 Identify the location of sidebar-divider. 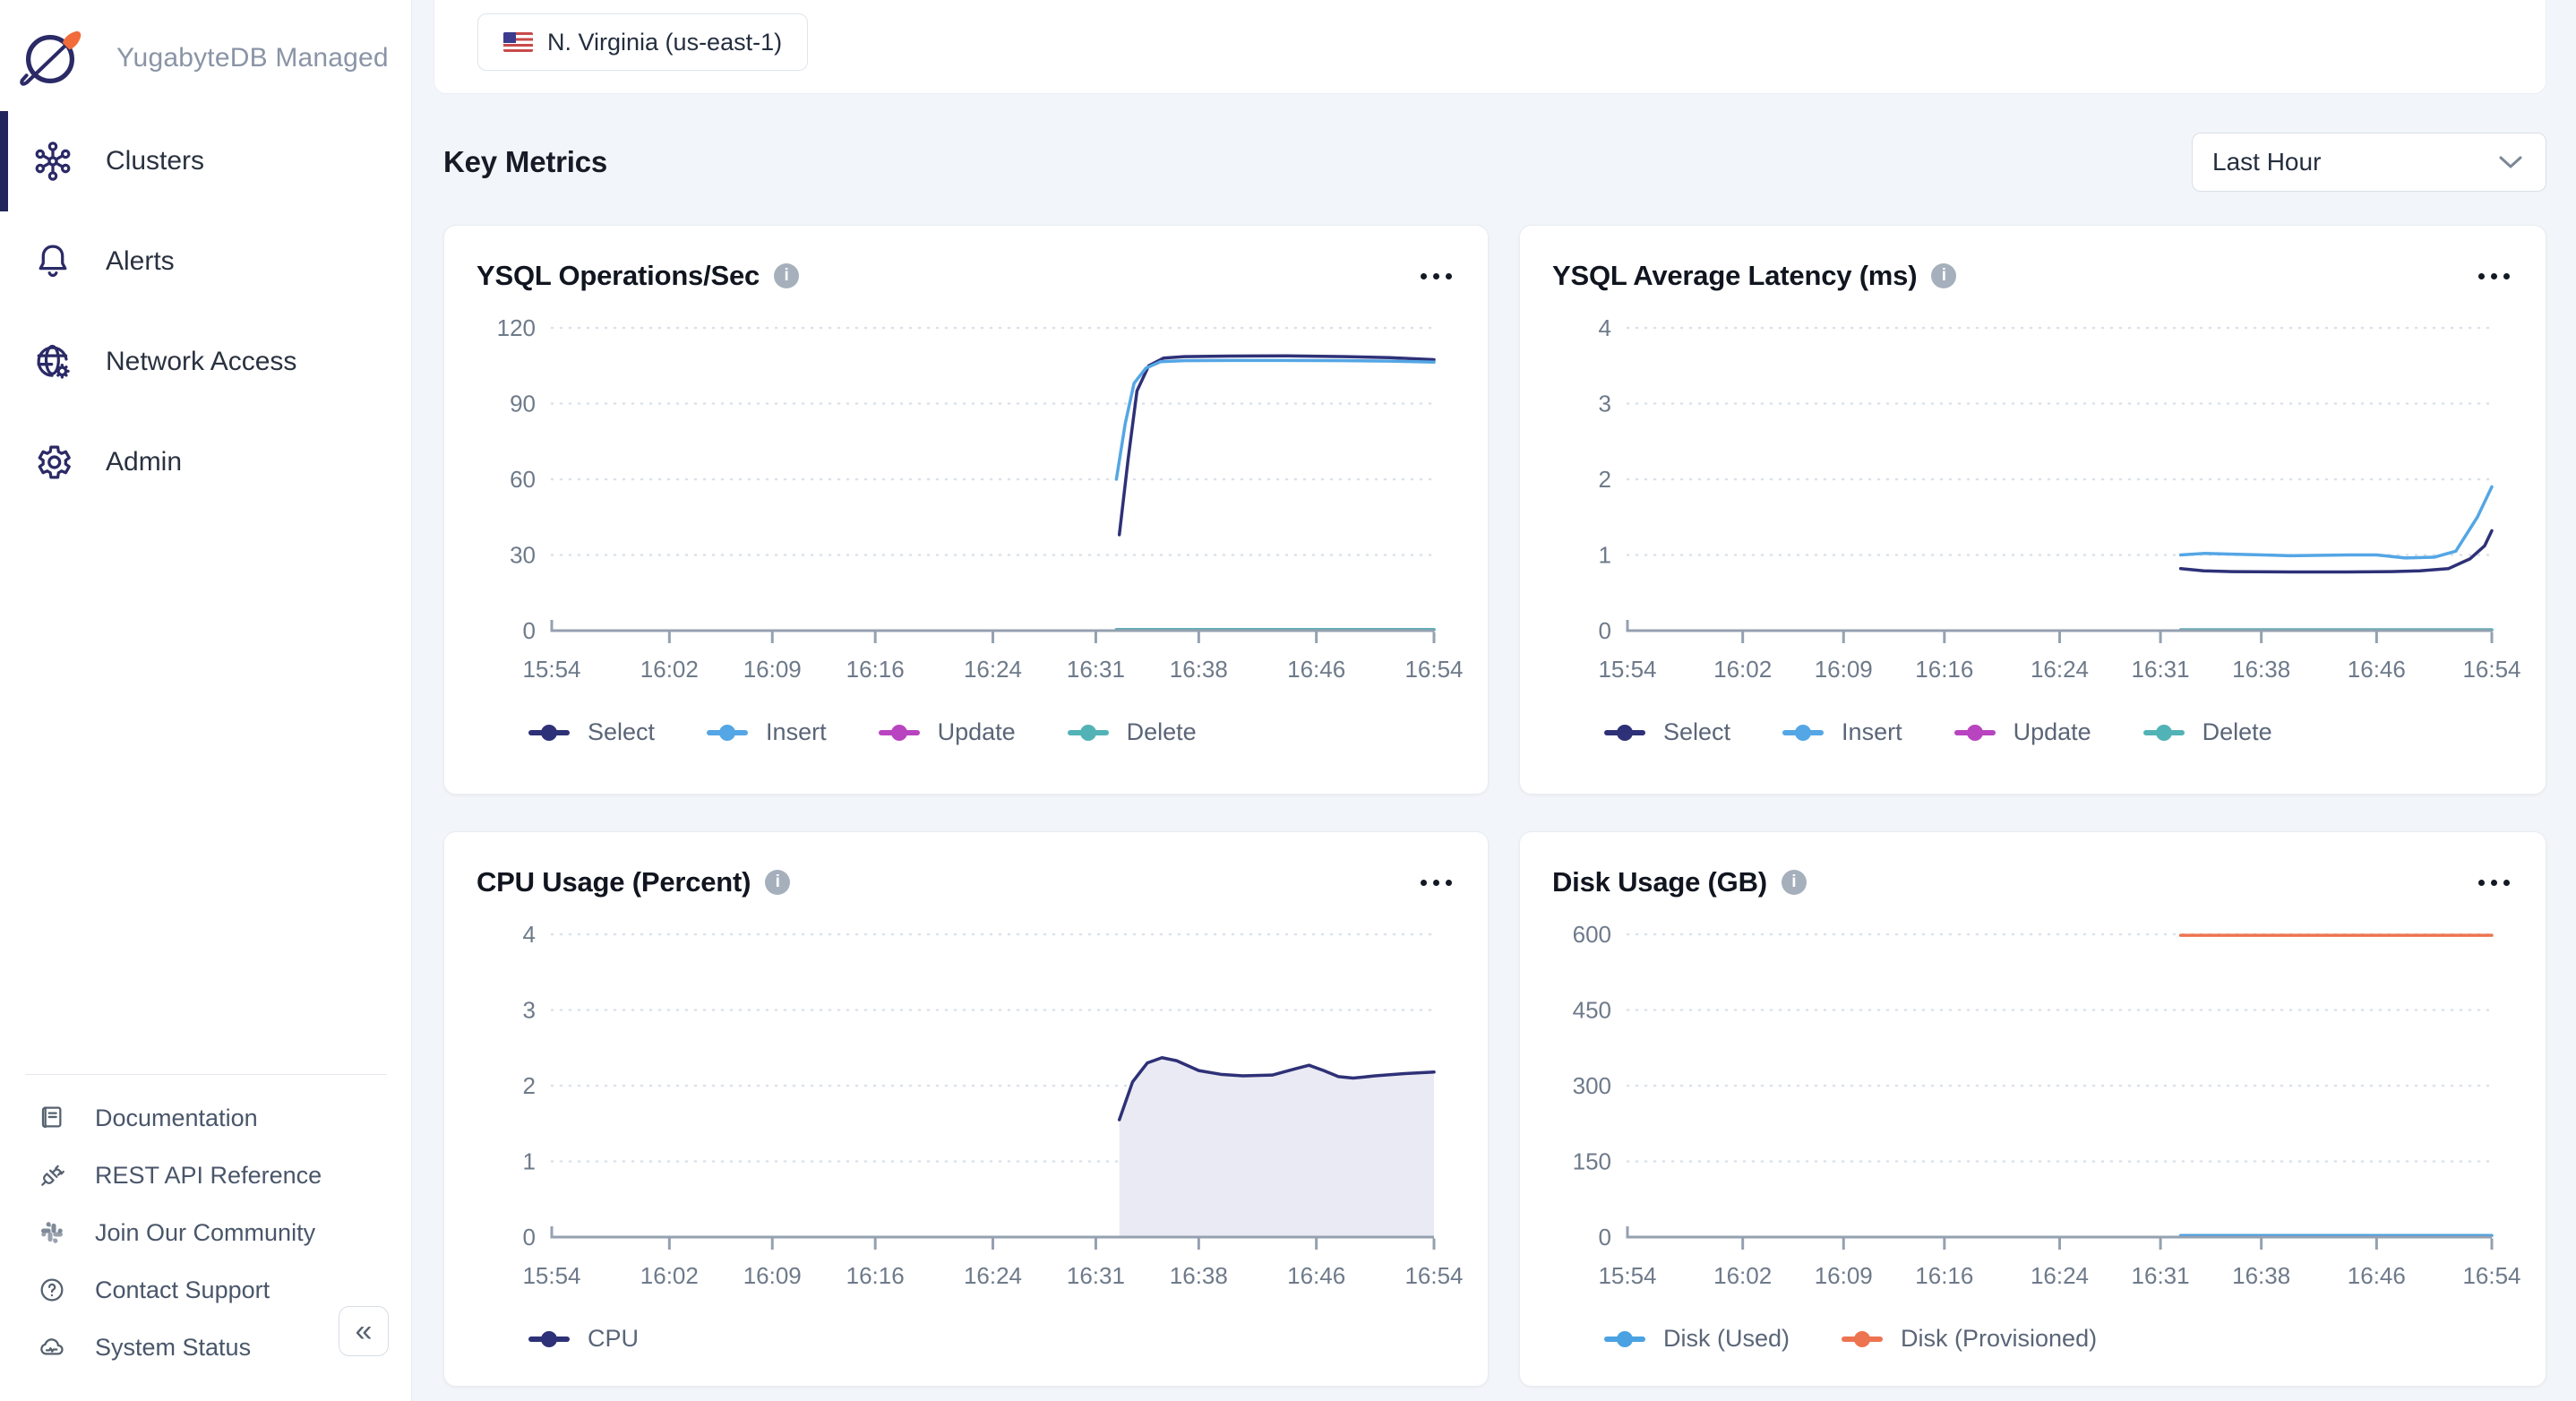
(206, 1074).